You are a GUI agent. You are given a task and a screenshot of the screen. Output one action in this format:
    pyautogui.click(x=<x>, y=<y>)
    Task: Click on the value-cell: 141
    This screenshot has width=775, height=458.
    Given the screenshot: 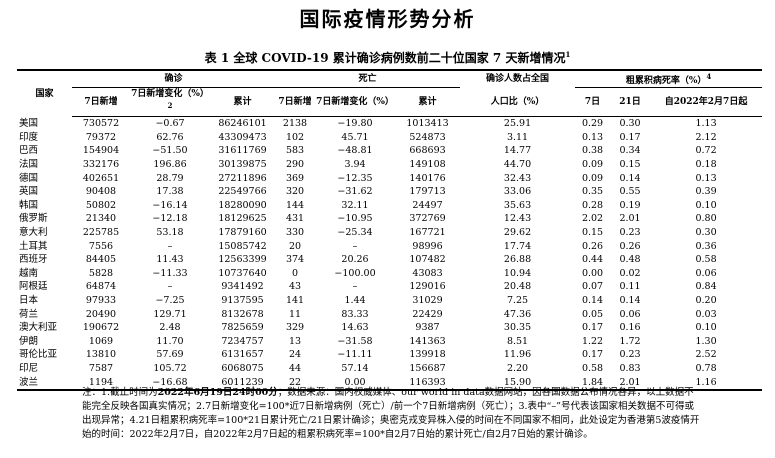 What is the action you would take?
    pyautogui.click(x=295, y=301)
    